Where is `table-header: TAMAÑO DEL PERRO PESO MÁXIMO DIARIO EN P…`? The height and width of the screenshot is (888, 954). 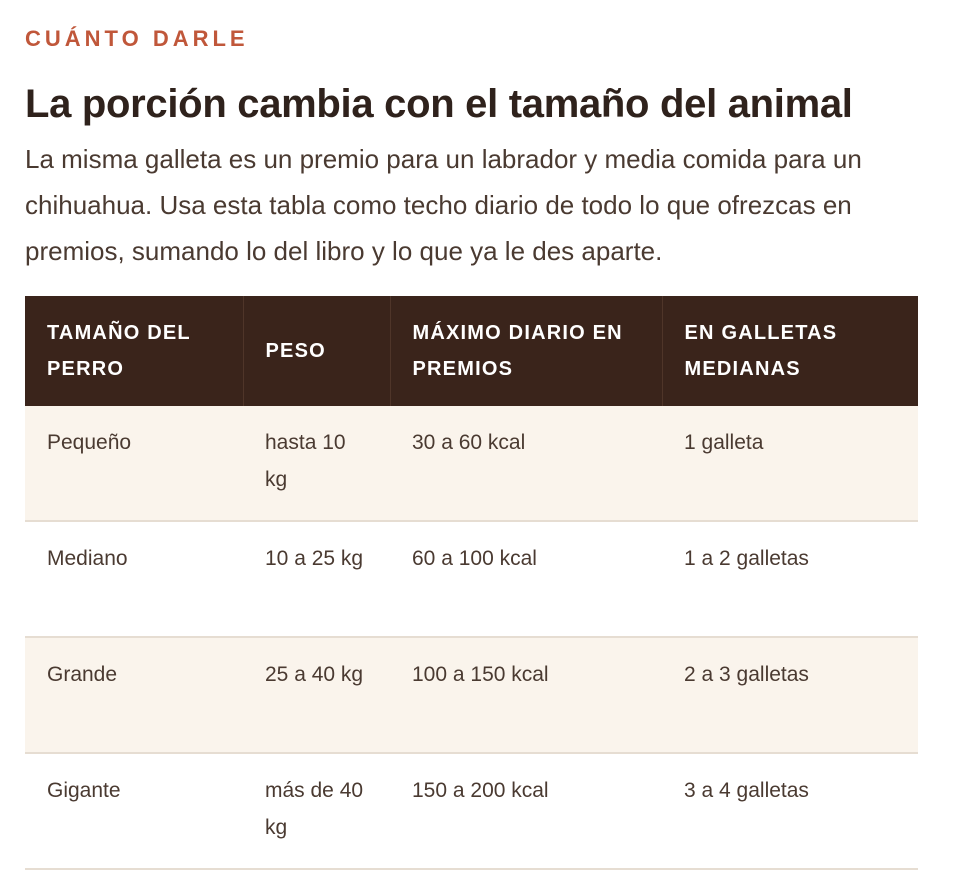 table-header: TAMAÑO DEL PERRO PESO MÁXIMO DIARIO EN P… is located at coordinates (471, 351).